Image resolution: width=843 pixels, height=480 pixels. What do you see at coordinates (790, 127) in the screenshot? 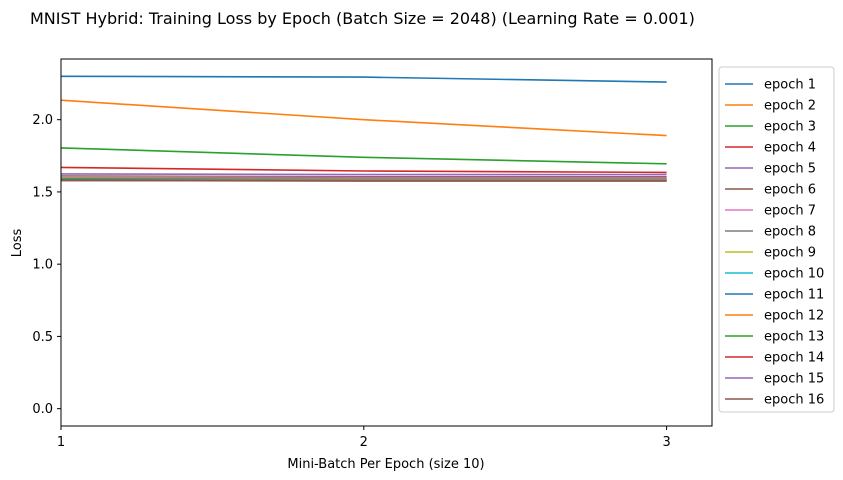
I see `legend-label-epoch-3: epoch 3` at bounding box center [790, 127].